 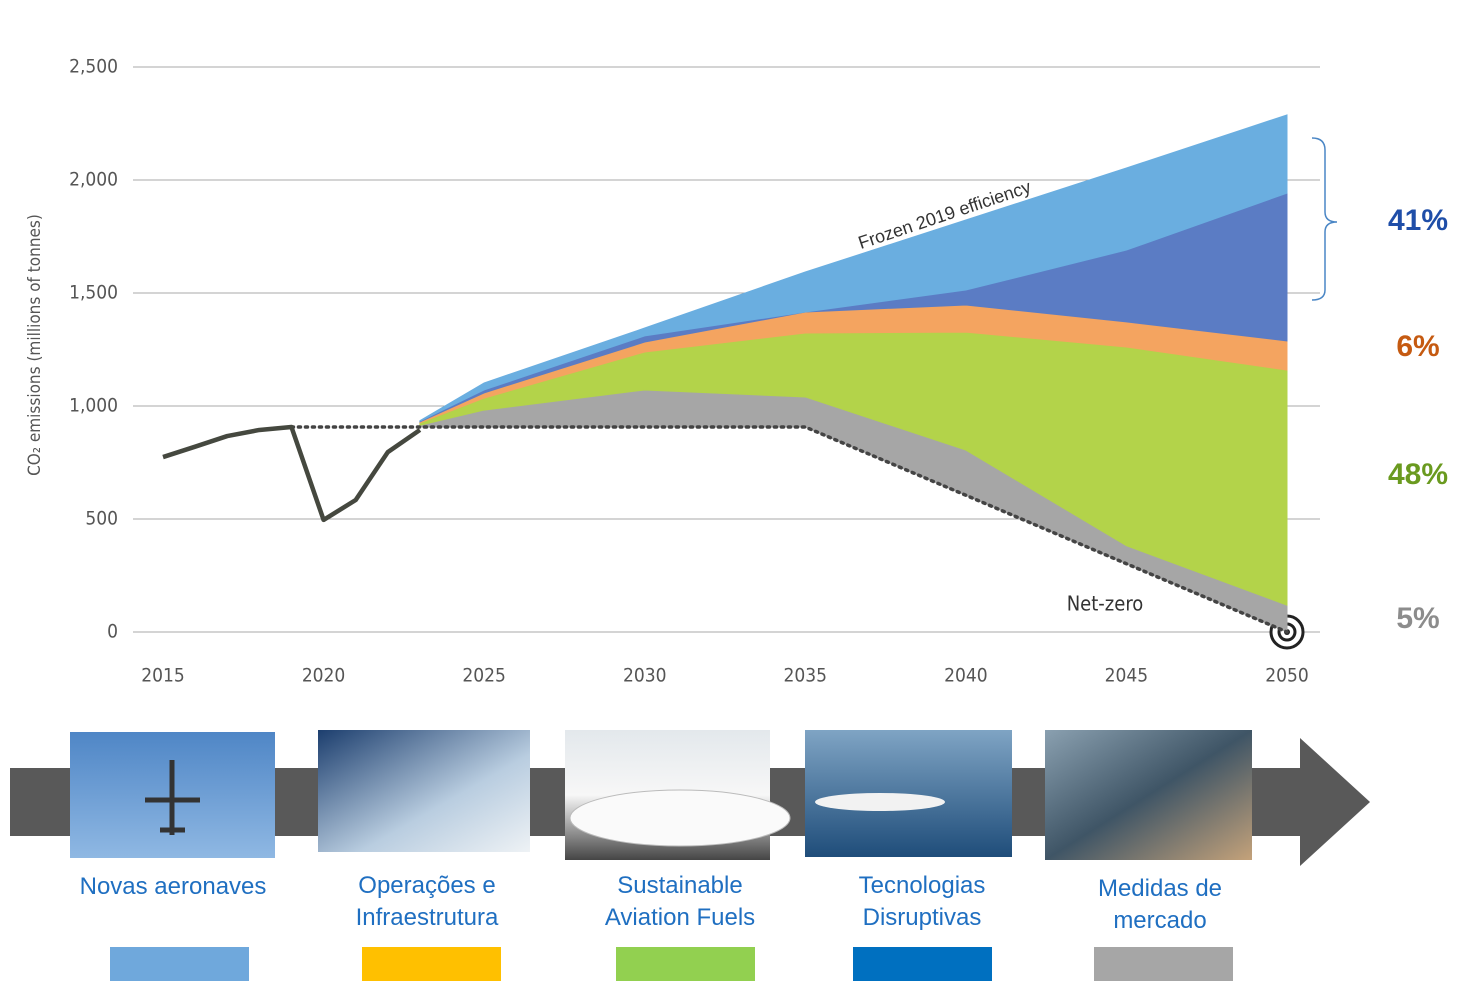 What do you see at coordinates (1417, 618) in the screenshot?
I see `share-label: 5%` at bounding box center [1417, 618].